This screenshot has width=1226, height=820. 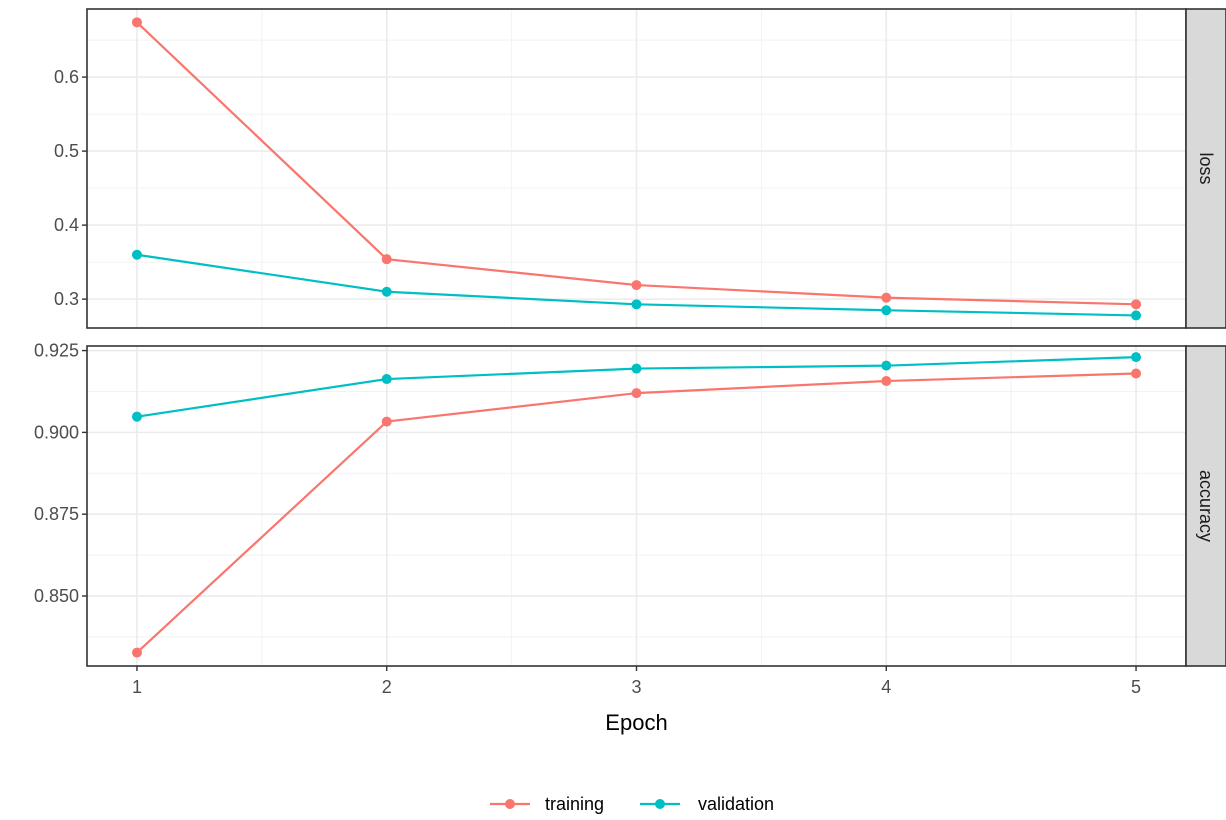 I want to click on accuracy-y-tick-label: 0.925, so click(x=56, y=351).